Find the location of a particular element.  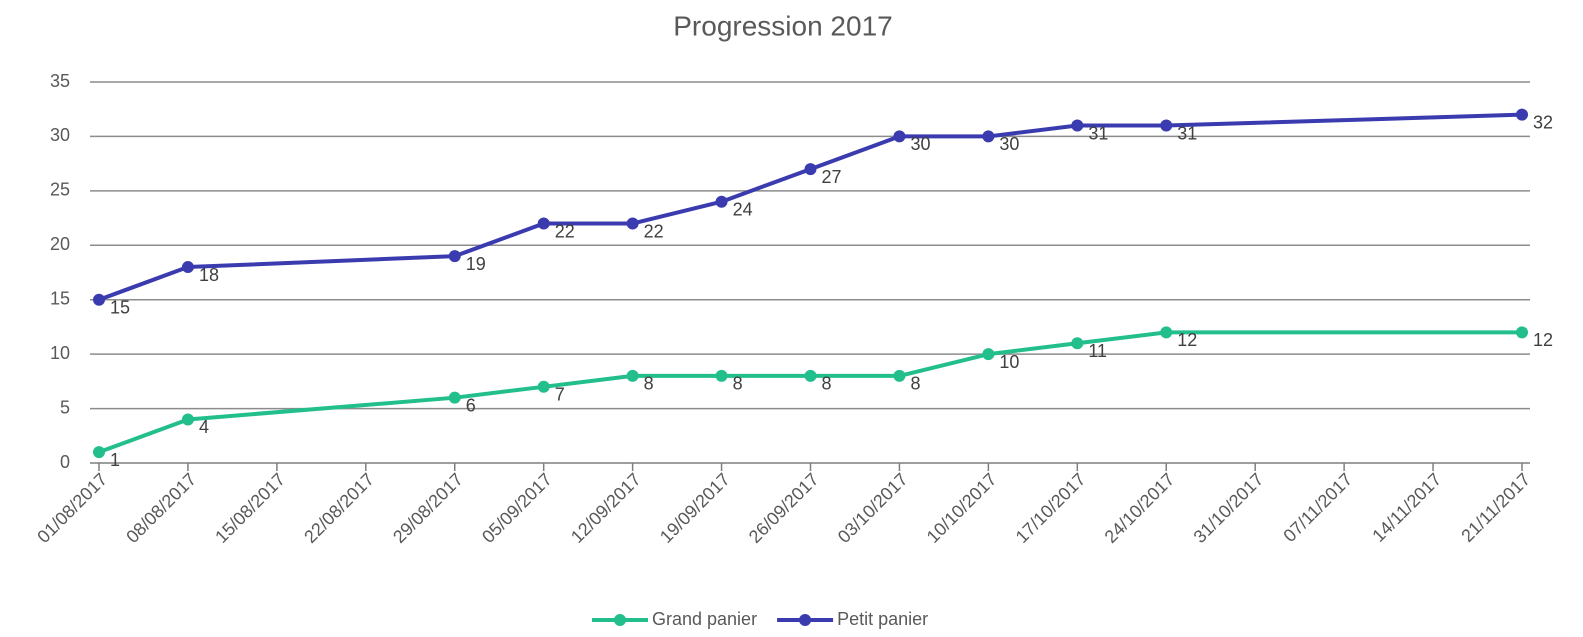

legend-label: Petit panier is located at coordinates (882, 619).